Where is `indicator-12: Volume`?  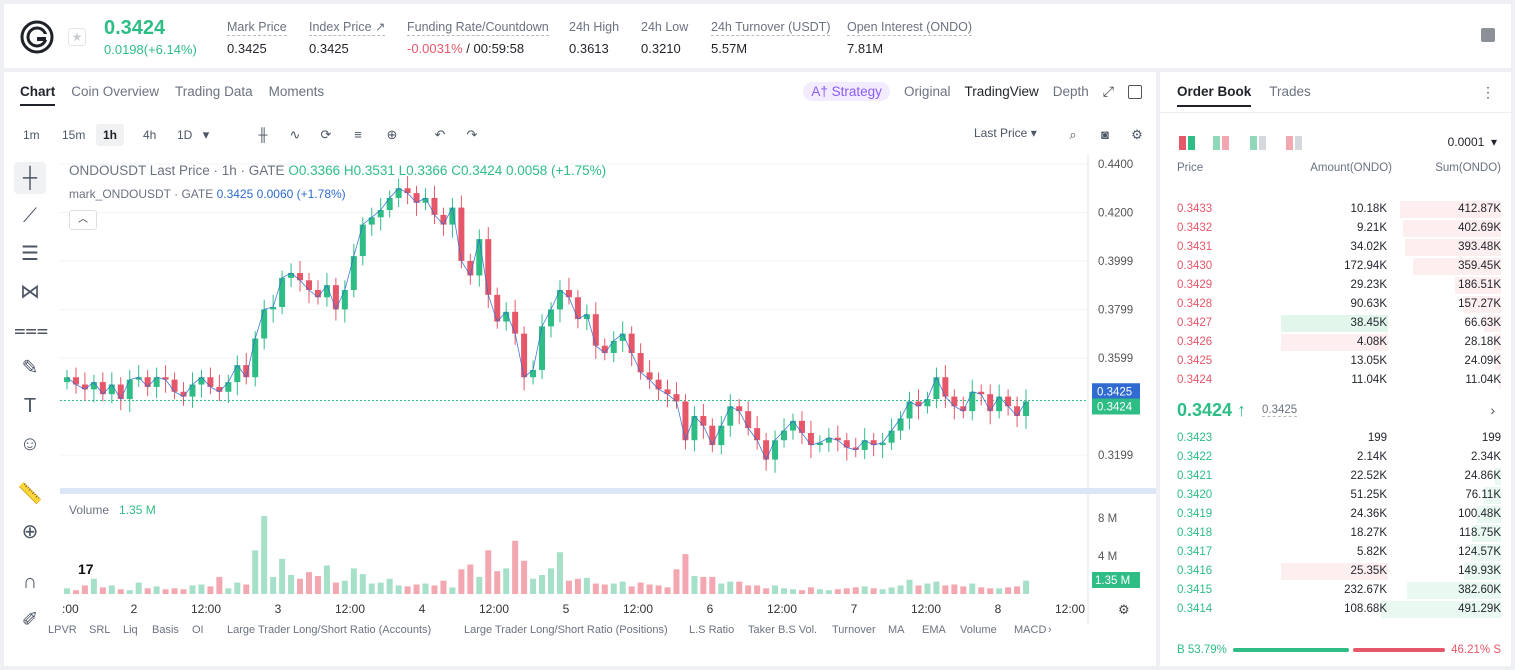
indicator-12: Volume is located at coordinates (978, 630).